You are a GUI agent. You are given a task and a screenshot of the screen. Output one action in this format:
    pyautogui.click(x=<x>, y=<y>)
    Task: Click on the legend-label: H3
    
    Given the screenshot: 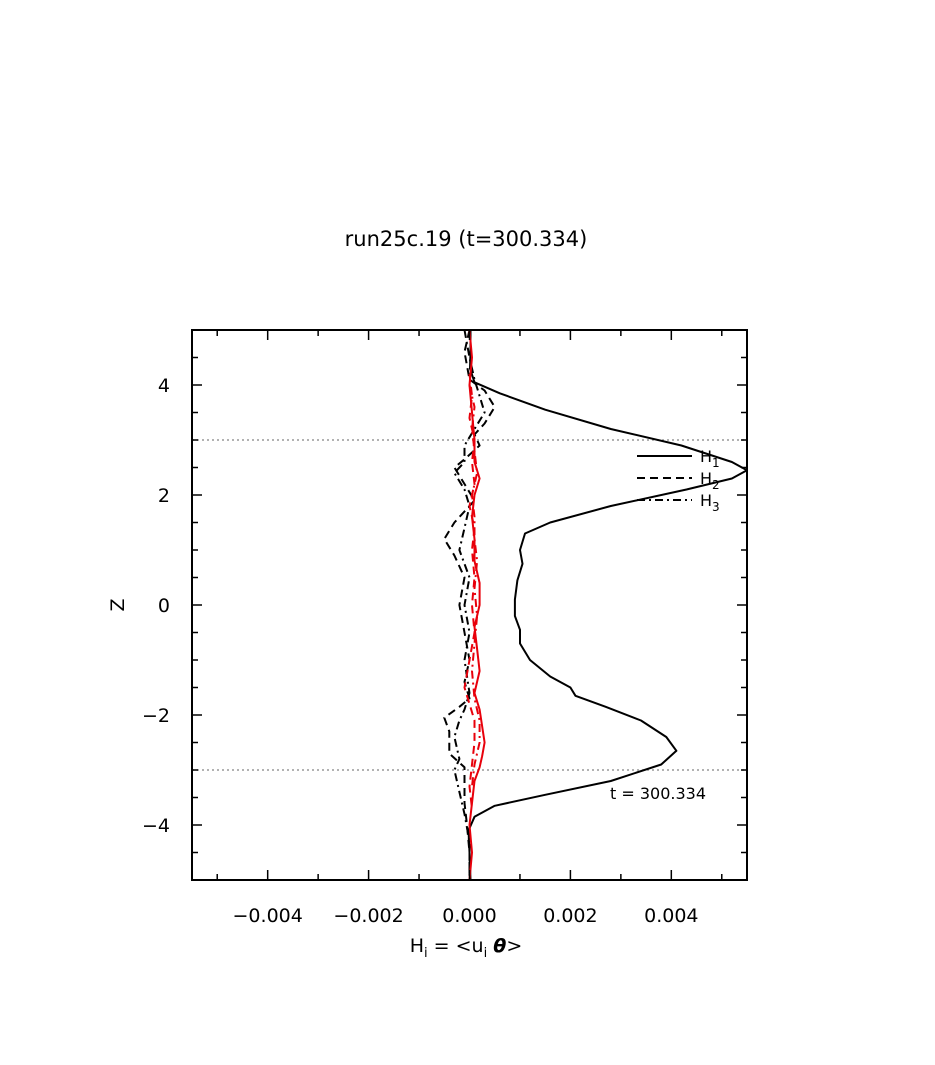 What is the action you would take?
    pyautogui.click(x=710, y=502)
    